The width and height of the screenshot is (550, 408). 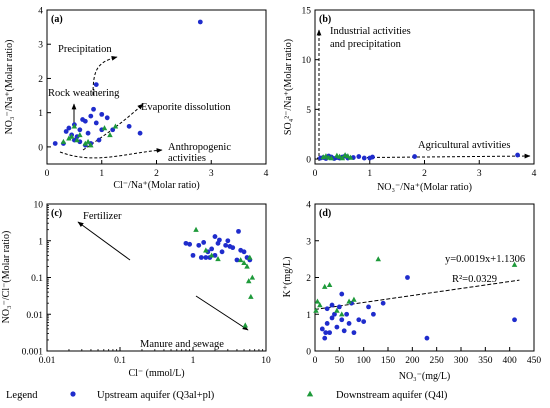 What do you see at coordinates (425, 376) in the screenshot?
I see `panel-d-x-axis-label: NO₃⁻(mg/L)` at bounding box center [425, 376].